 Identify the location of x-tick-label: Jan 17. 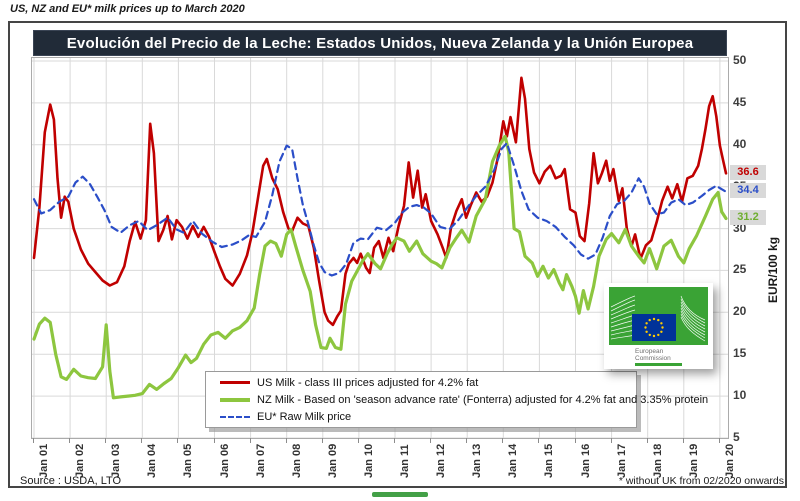
(621, 460).